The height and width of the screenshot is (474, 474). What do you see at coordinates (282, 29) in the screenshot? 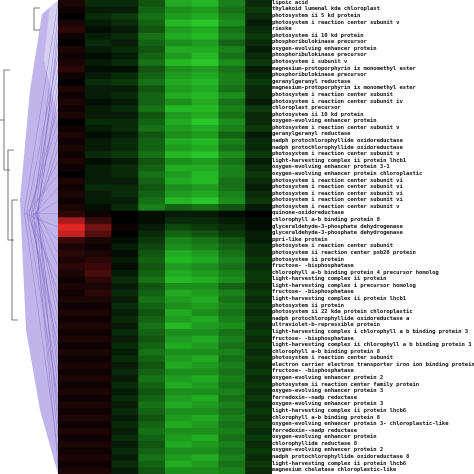
I see `row-label: rieske` at bounding box center [282, 29].